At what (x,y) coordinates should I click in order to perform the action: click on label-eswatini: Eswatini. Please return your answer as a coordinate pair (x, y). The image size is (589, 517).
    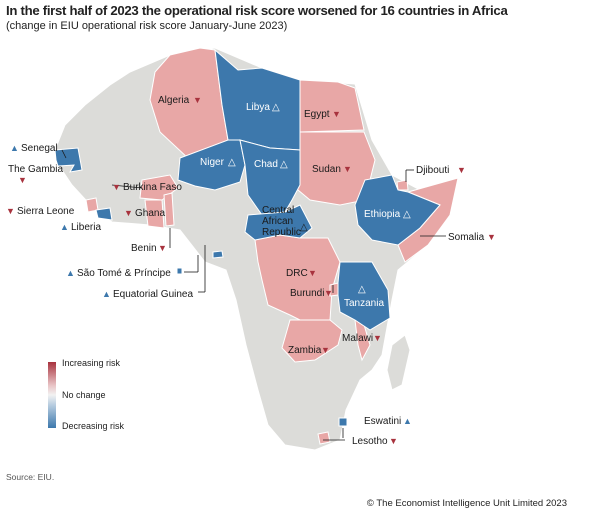
    Looking at the image, I should click on (382, 421).